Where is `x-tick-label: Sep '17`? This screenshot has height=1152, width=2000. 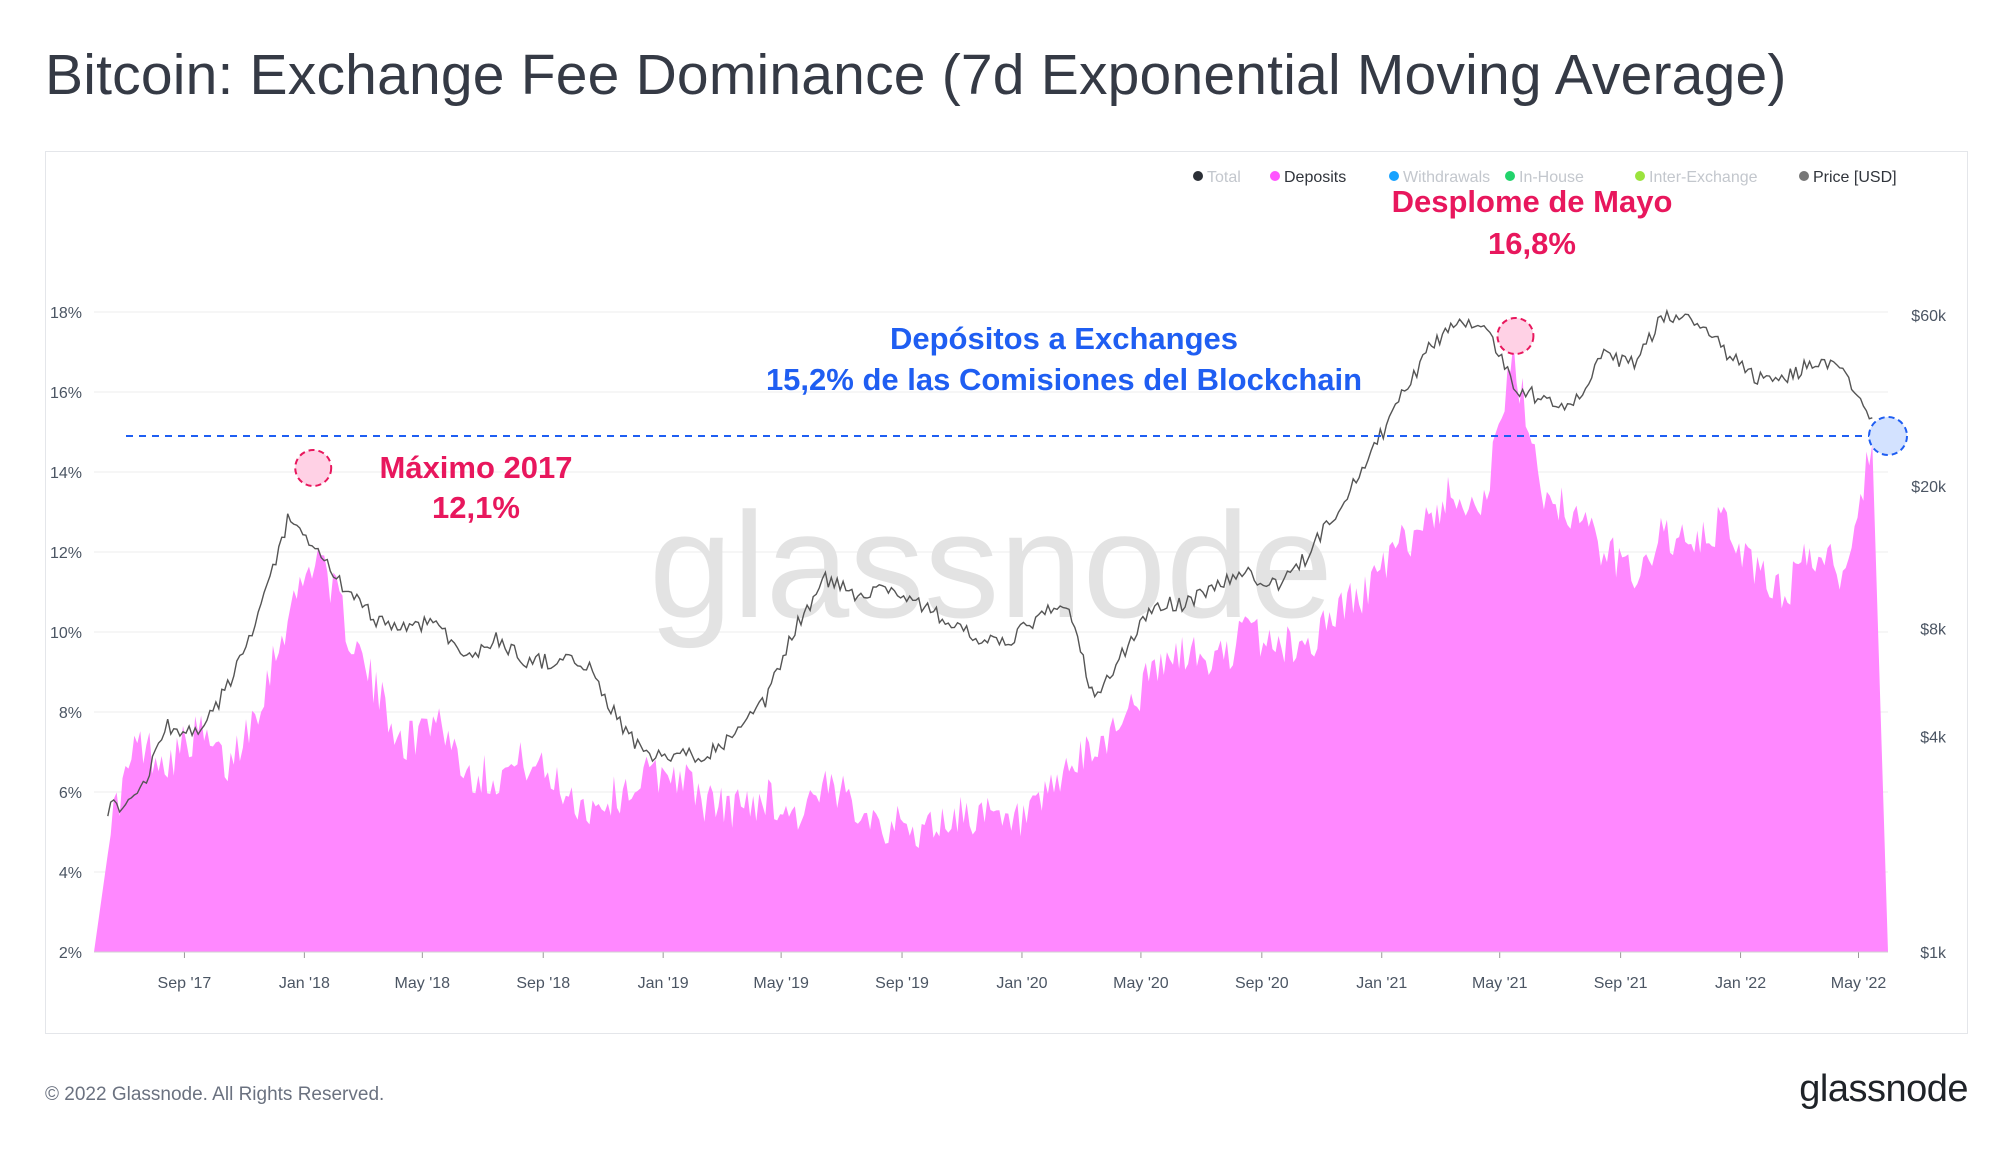 x-tick-label: Sep '17 is located at coordinates (185, 983).